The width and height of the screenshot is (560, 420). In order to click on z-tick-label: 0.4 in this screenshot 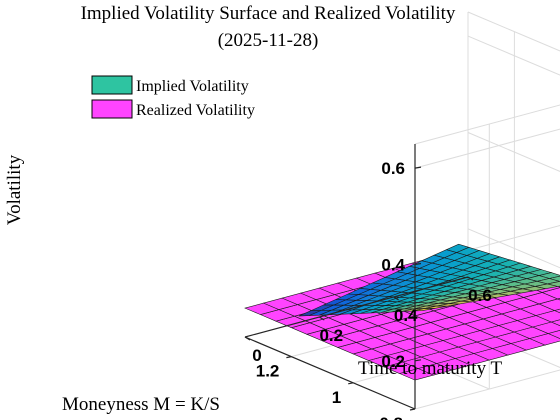, I will do `click(393, 265)`.